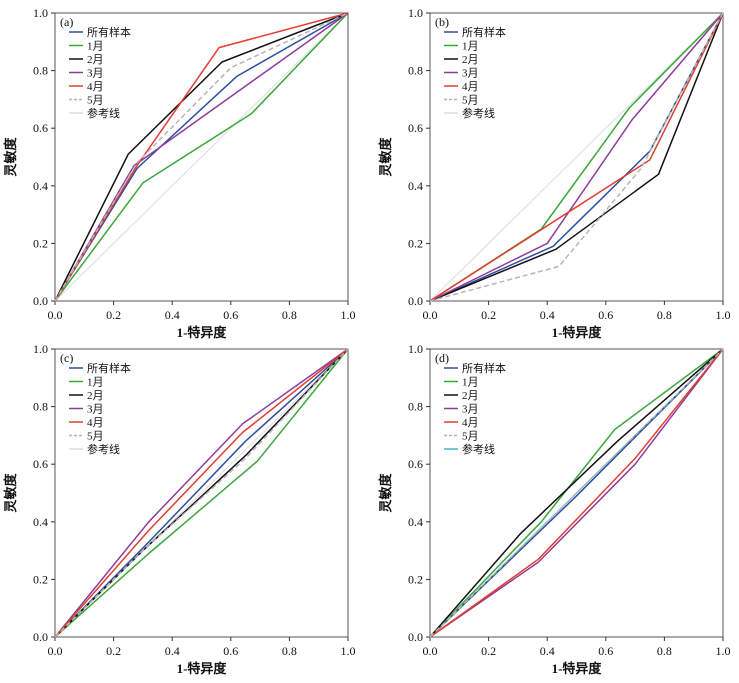 The height and width of the screenshot is (683, 739). Describe the element at coordinates (66, 22) in the screenshot. I see `panel-label: (a)` at that location.